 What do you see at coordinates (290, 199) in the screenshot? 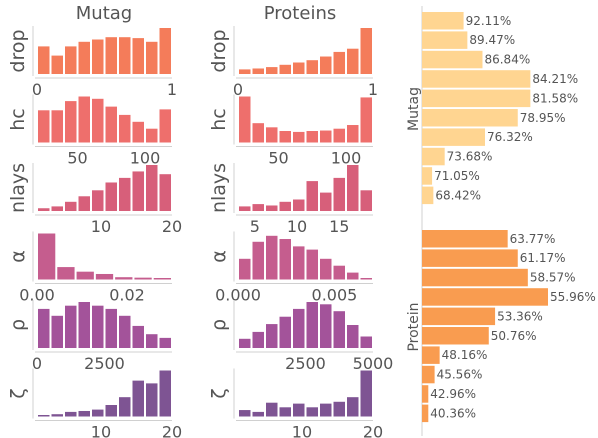
I see `panel-2-1: nlays 5 10 15` at bounding box center [290, 199].